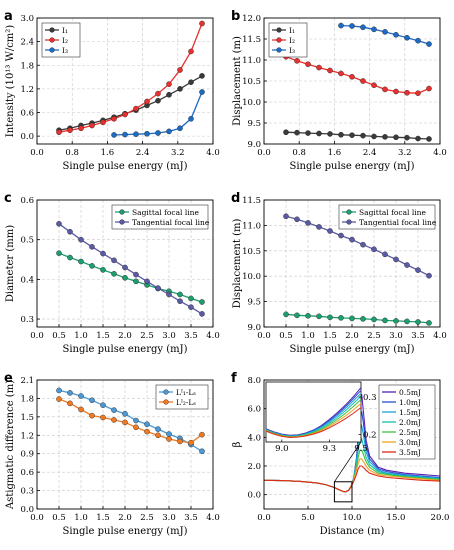 Image resolution: width=454 pixels, height=550 pixels. What do you see at coordinates (254, 381) in the screenshot?
I see `y-tick-label: 8.0` at bounding box center [254, 381].